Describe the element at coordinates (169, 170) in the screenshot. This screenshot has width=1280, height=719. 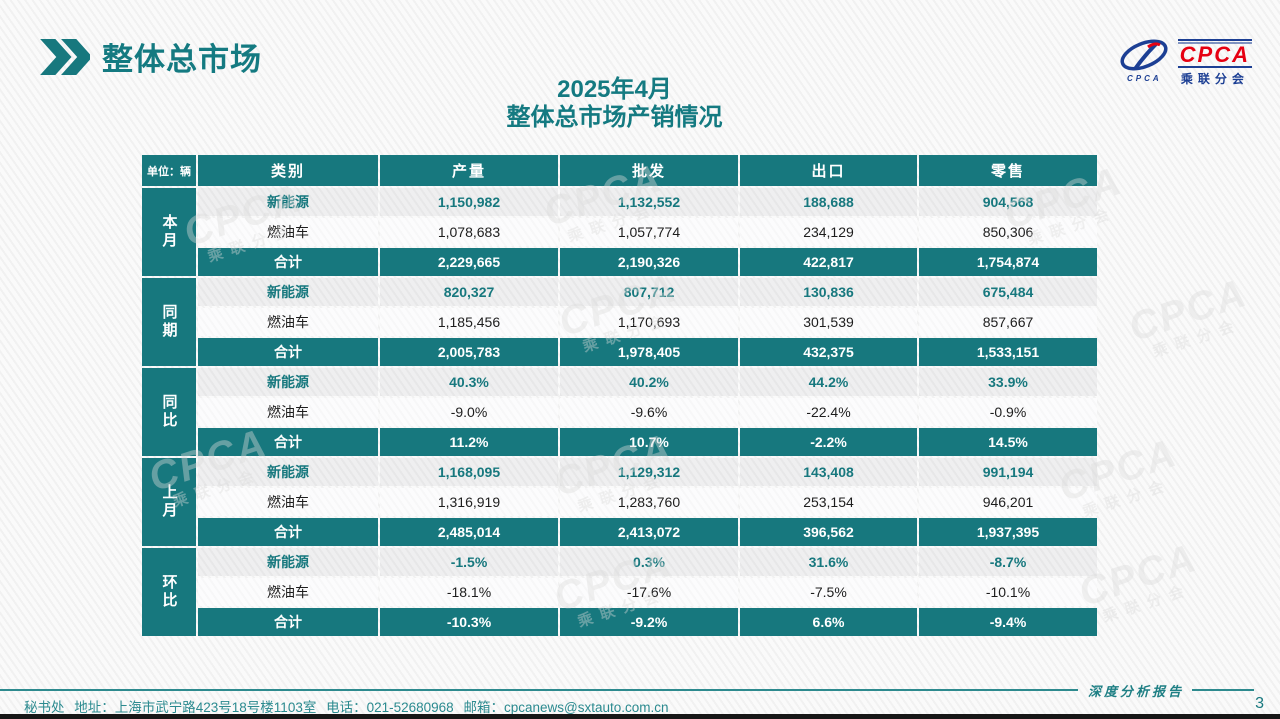
I see `unit-label: 单位：辆` at that location.